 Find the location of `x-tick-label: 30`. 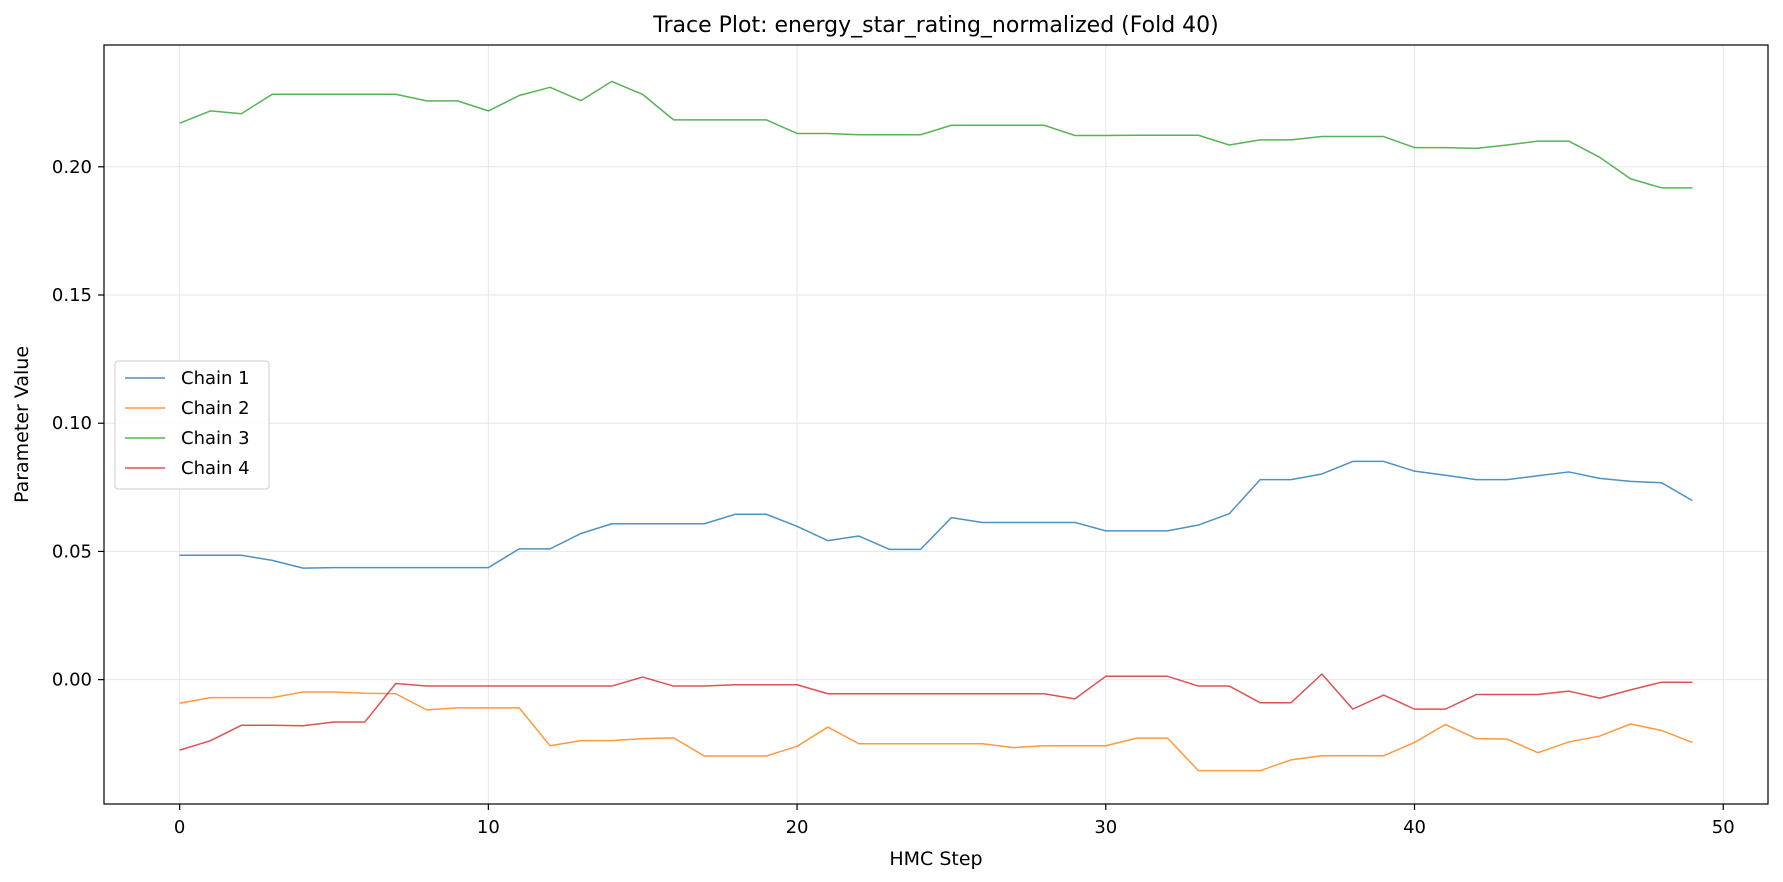

x-tick-label: 30 is located at coordinates (1105, 827).